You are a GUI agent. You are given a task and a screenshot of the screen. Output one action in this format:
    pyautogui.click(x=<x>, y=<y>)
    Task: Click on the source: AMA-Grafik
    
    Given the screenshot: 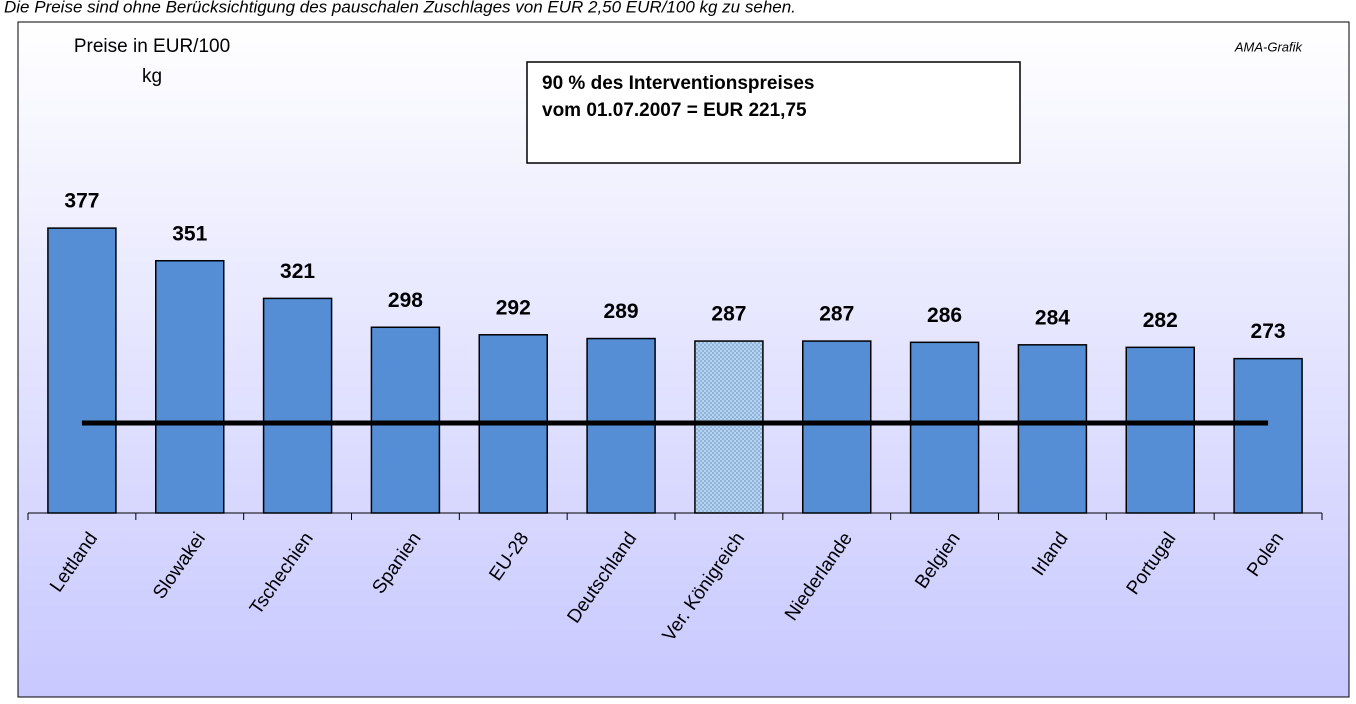 What is the action you would take?
    pyautogui.click(x=1269, y=46)
    